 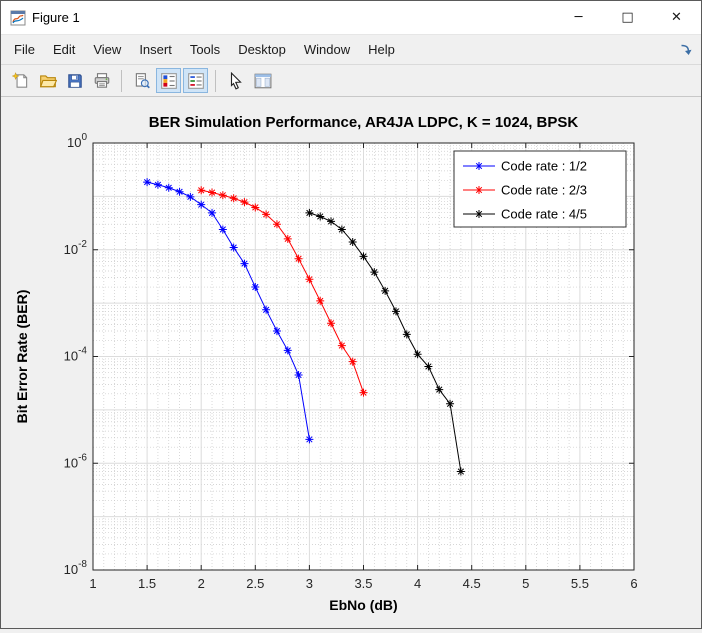 I want to click on close-button: ✕, so click(x=676, y=17).